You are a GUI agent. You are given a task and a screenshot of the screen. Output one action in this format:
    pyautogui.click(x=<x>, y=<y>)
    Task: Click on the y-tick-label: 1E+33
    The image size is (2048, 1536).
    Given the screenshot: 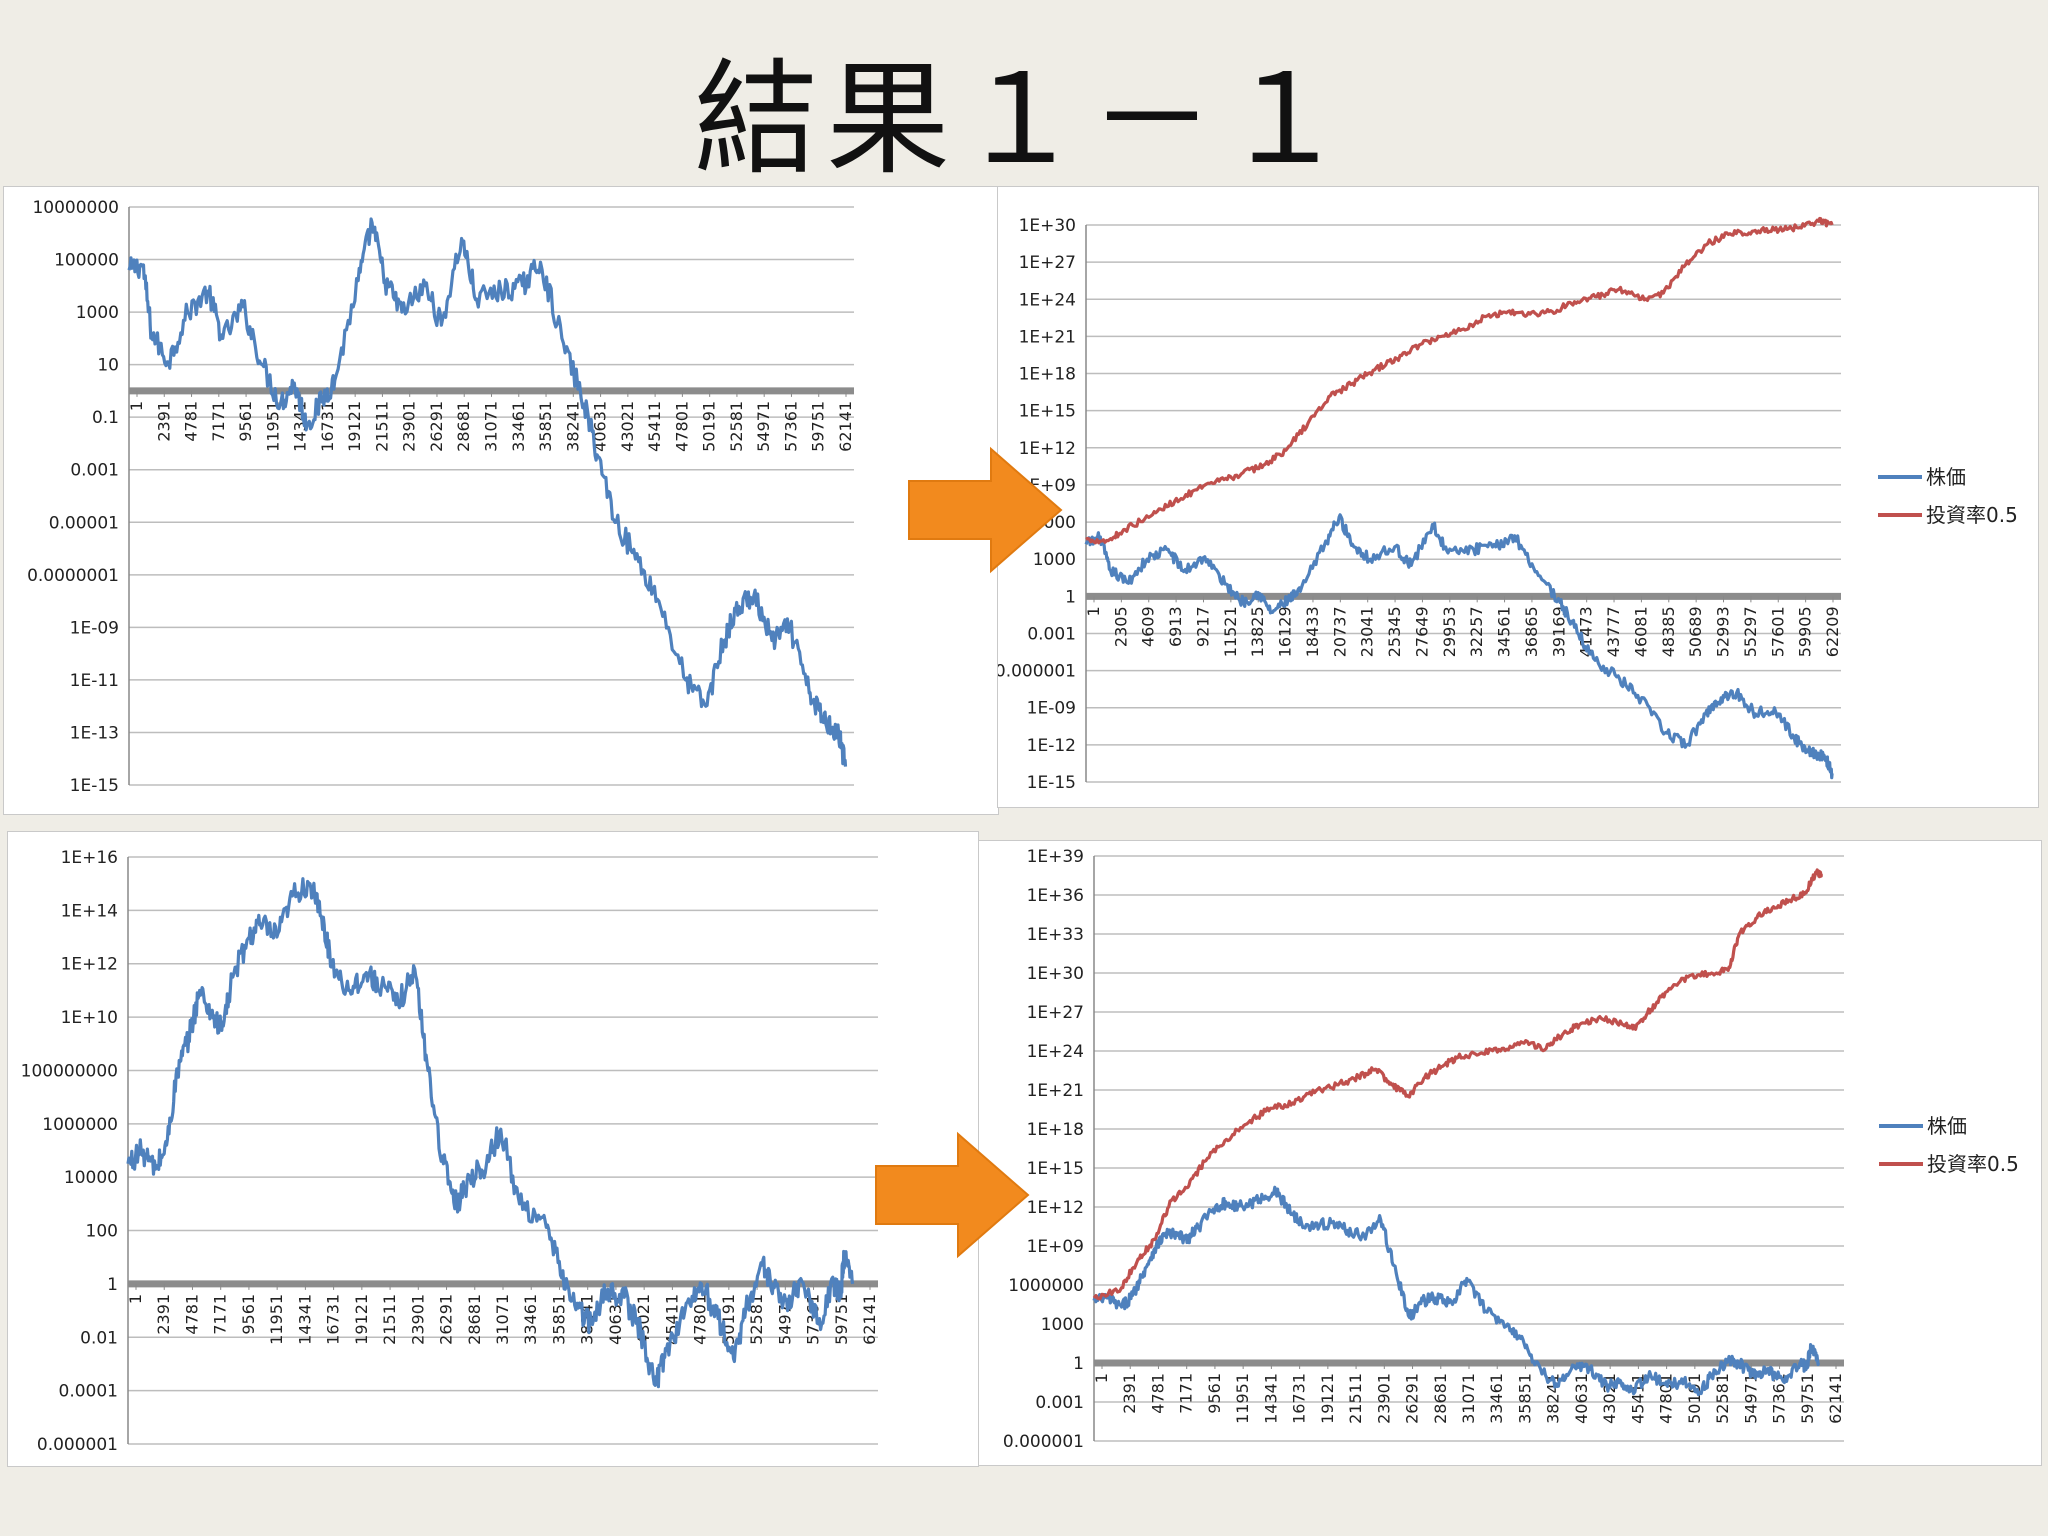 What is the action you would take?
    pyautogui.click(x=1055, y=935)
    